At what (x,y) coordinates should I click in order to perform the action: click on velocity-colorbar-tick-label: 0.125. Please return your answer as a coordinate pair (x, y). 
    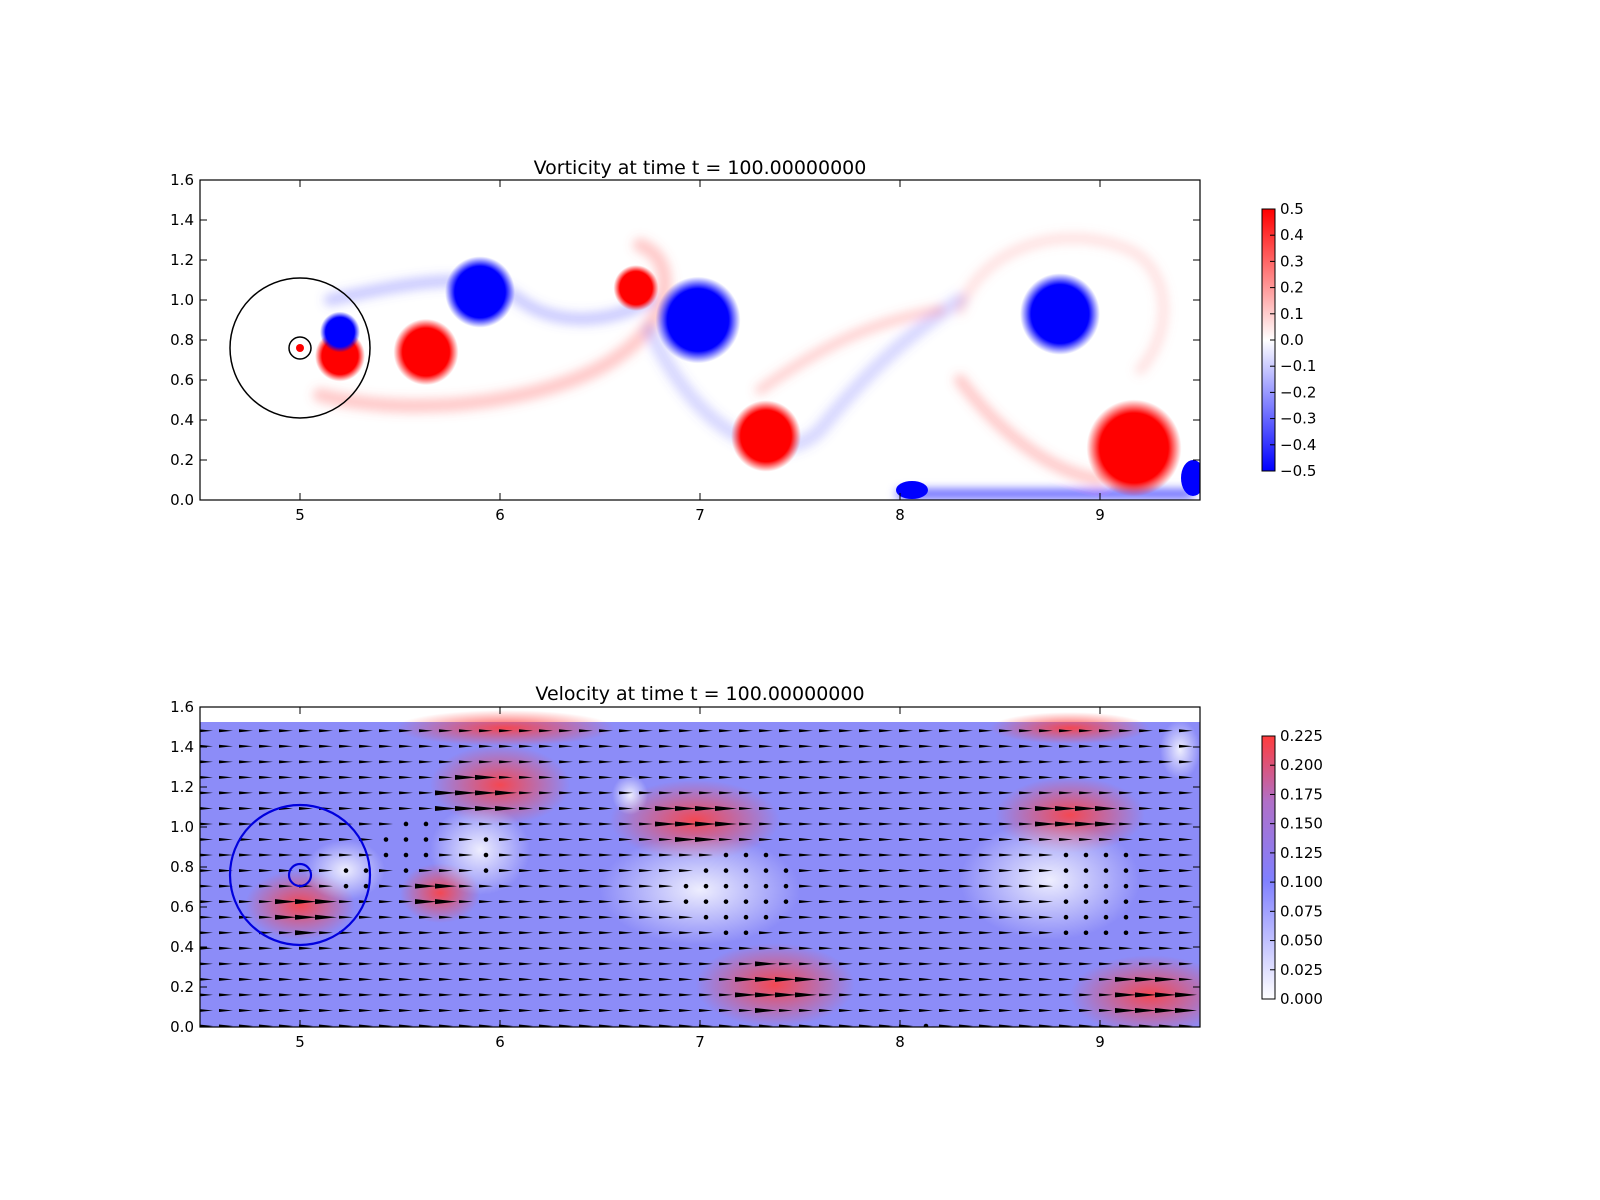
    Looking at the image, I should click on (1301, 853).